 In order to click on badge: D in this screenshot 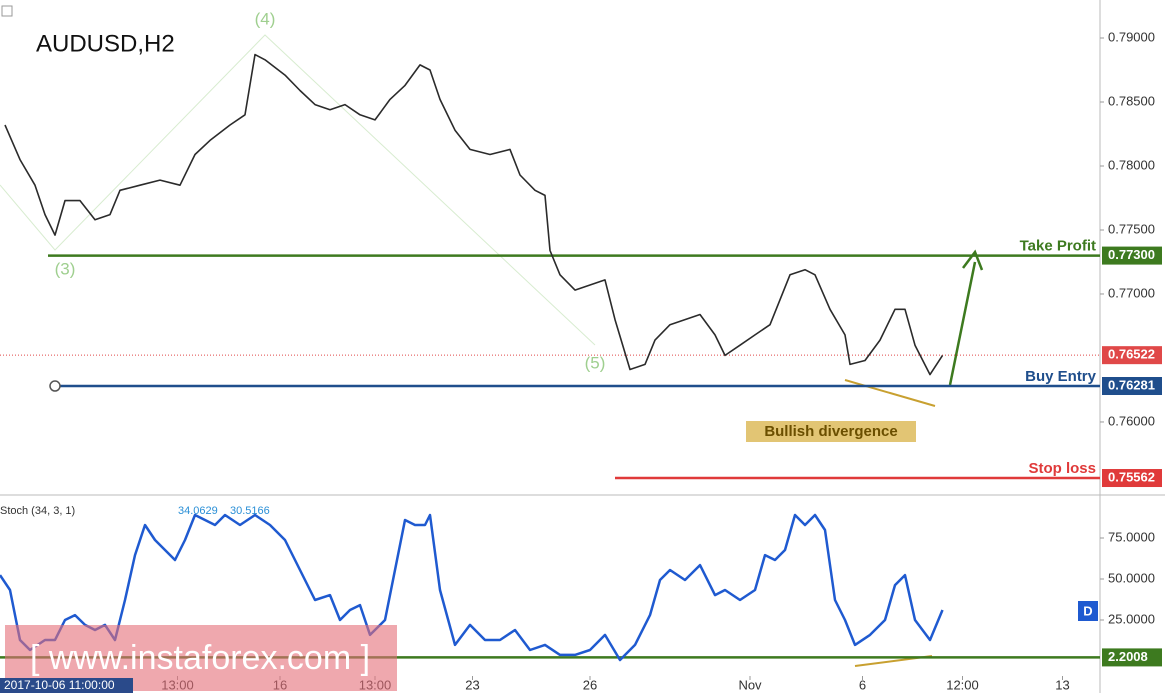, I will do `click(1087, 610)`.